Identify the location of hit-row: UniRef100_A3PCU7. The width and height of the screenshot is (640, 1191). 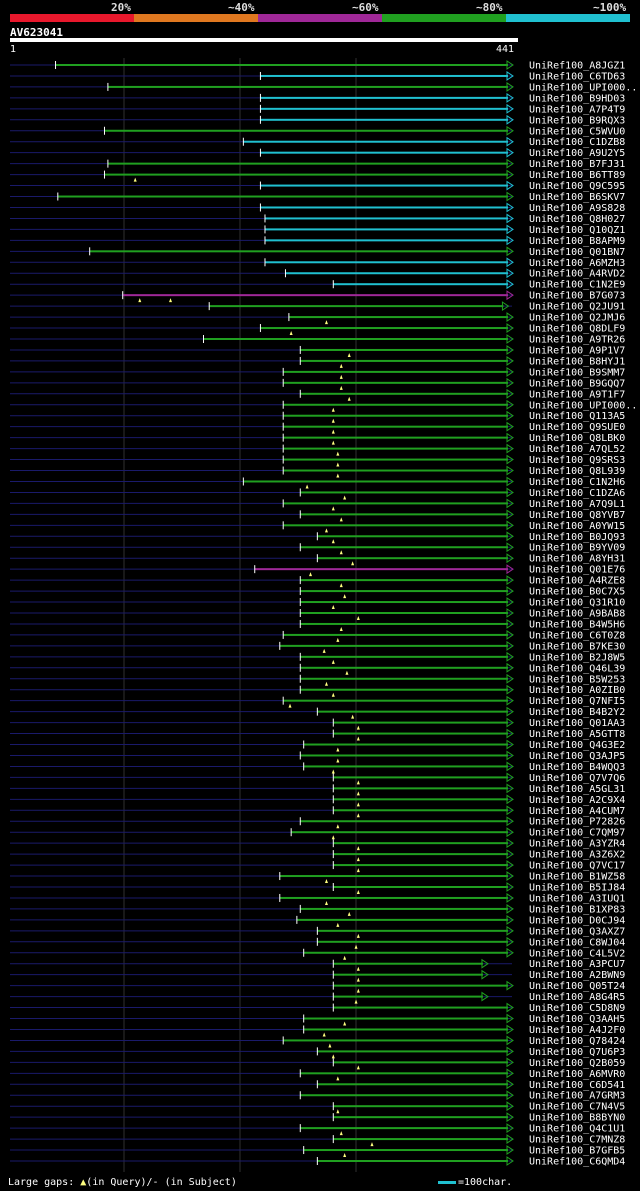
(317, 964).